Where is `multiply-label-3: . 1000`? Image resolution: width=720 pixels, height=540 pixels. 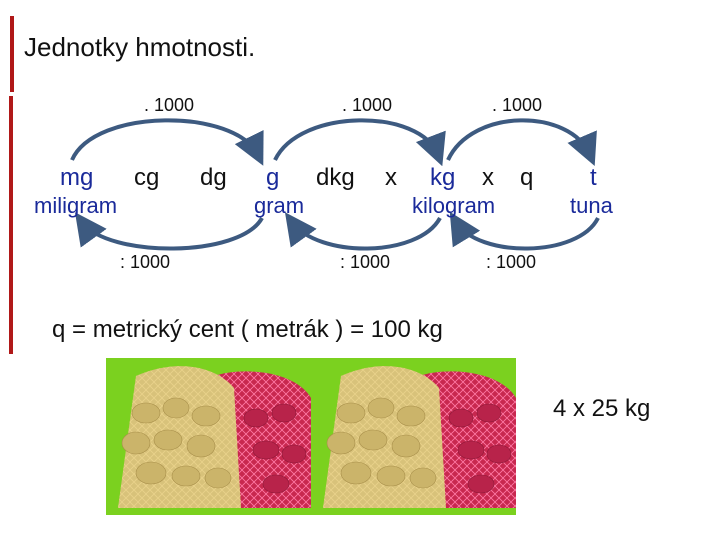
multiply-label-3: . 1000 is located at coordinates (517, 105).